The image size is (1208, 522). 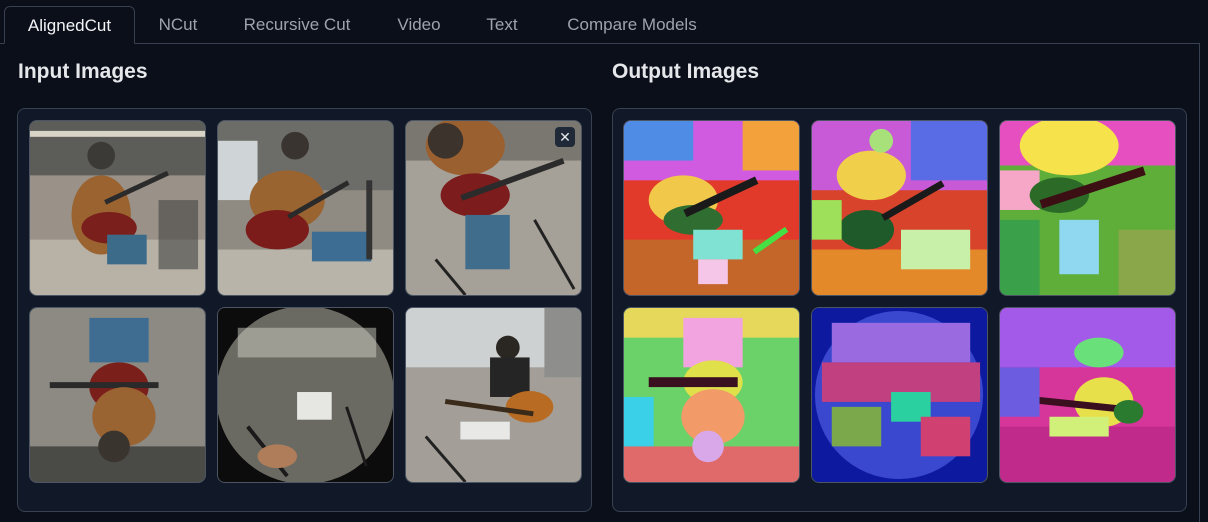 What do you see at coordinates (632, 24) in the screenshot?
I see `tab-compare-models: Compare Models` at bounding box center [632, 24].